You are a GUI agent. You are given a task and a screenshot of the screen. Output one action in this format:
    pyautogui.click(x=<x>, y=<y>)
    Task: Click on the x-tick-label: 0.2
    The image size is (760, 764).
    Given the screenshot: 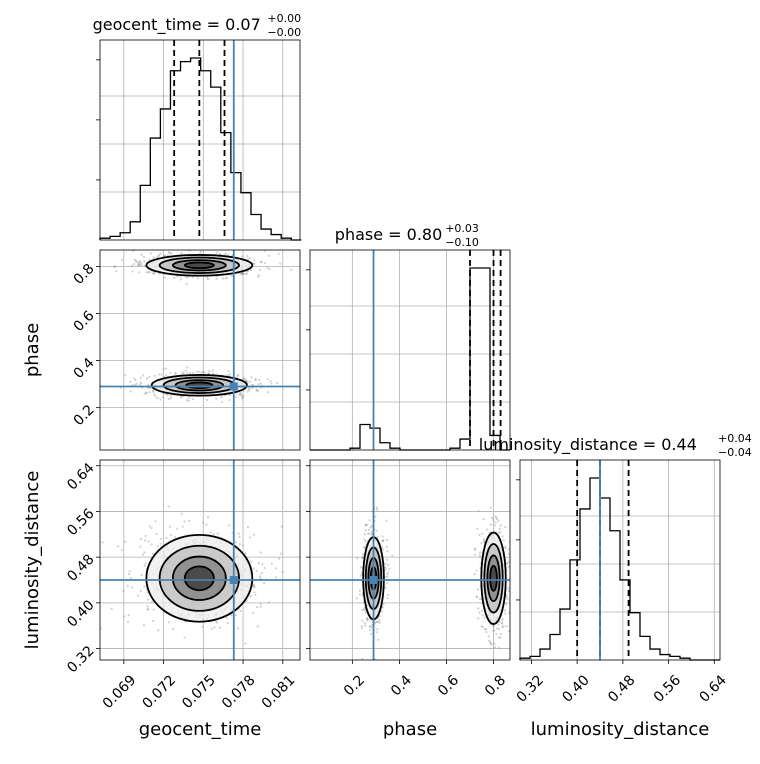 What is the action you would take?
    pyautogui.click(x=354, y=685)
    